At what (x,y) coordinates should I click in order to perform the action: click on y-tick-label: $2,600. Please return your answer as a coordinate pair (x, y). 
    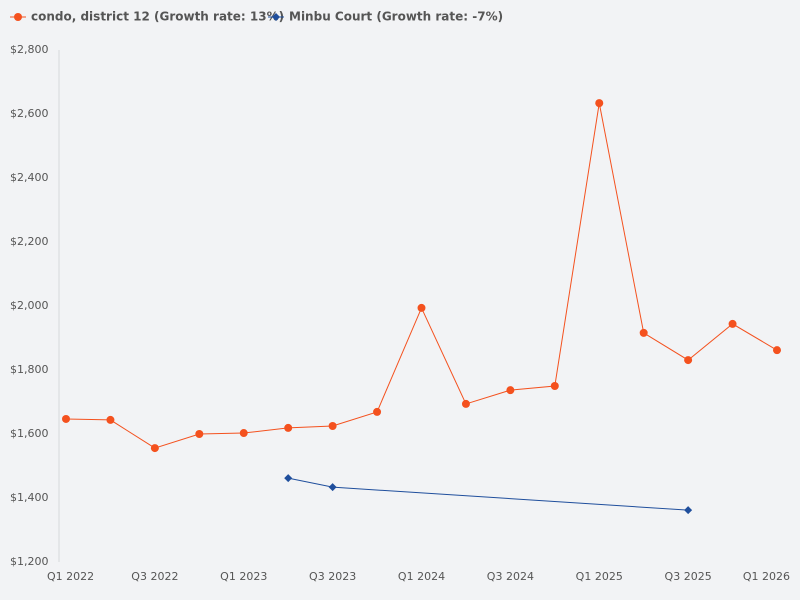
    Looking at the image, I should click on (29, 113).